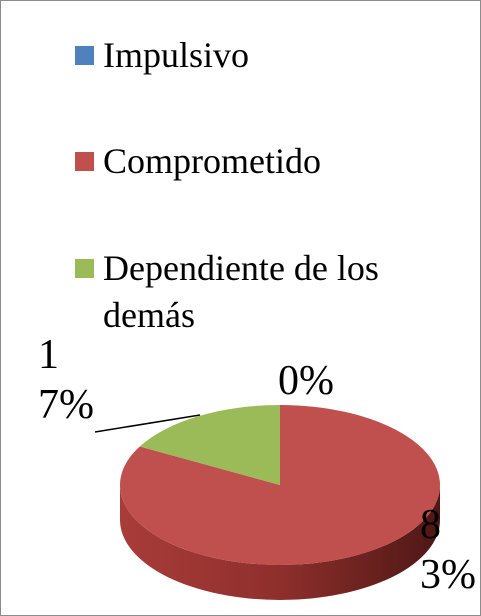  What do you see at coordinates (280, 542) in the screenshot?
I see `pie-side` at bounding box center [280, 542].